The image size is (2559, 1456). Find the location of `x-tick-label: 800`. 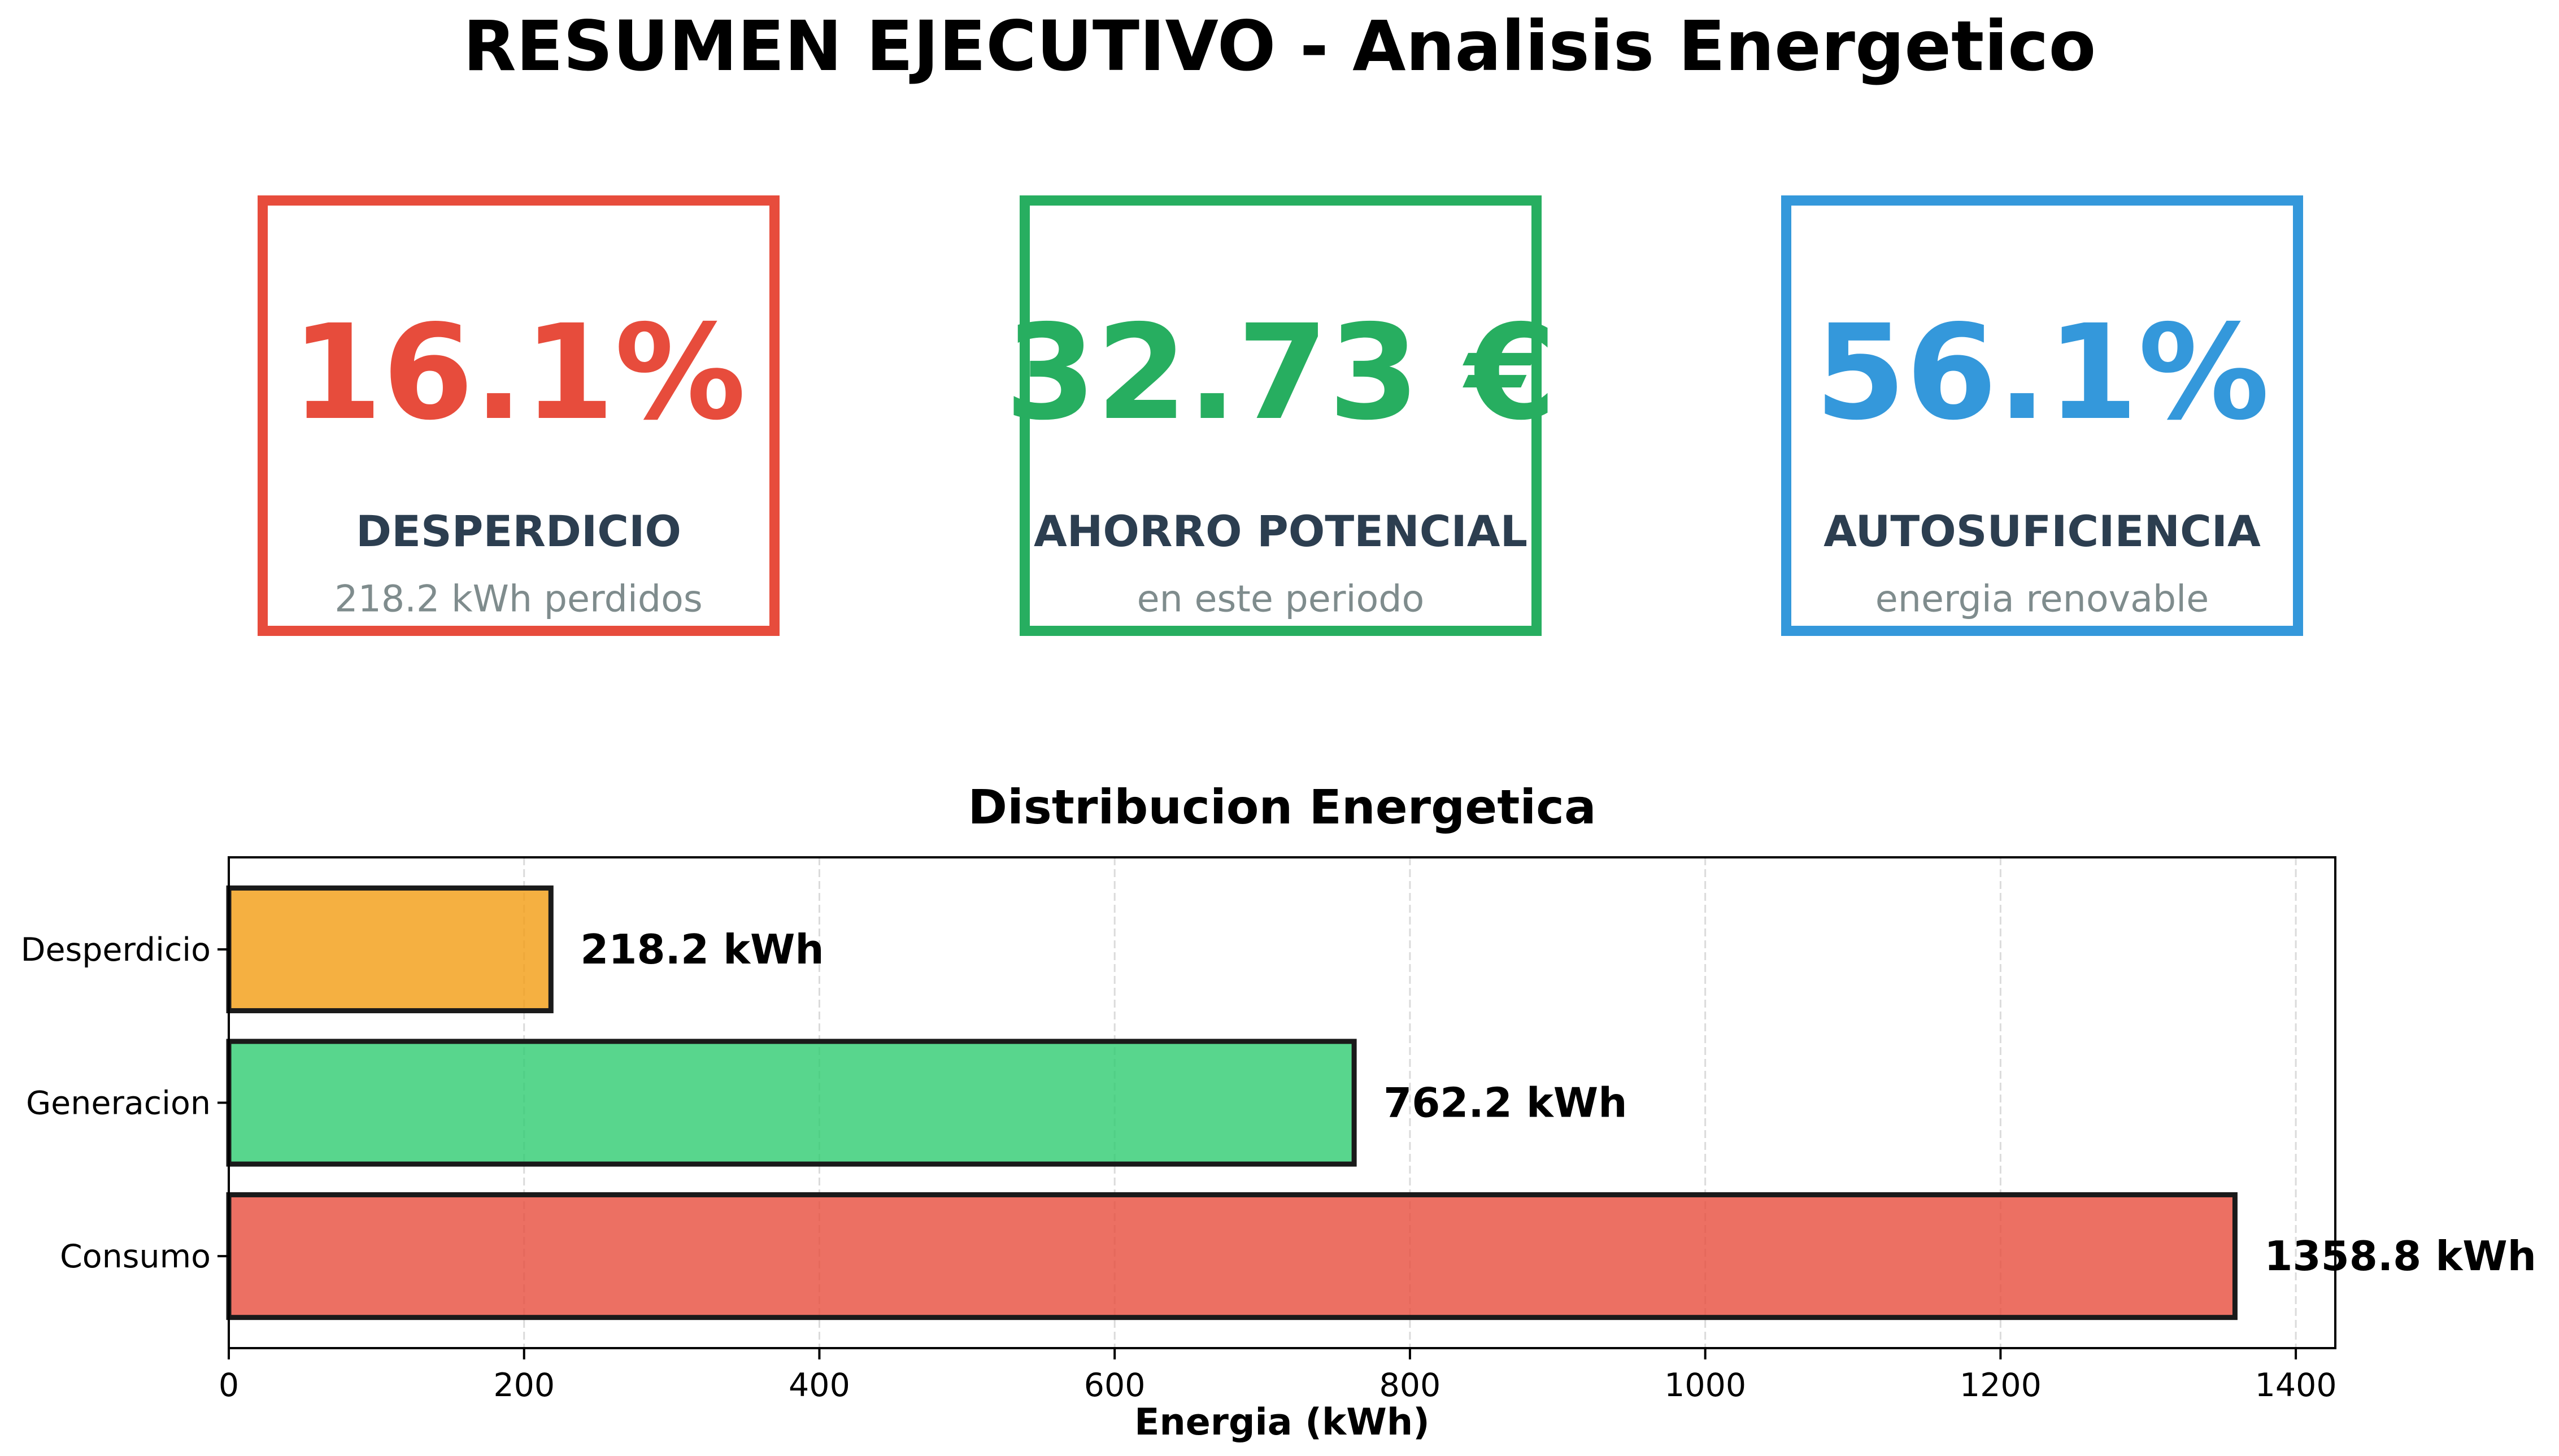

x-tick-label: 800 is located at coordinates (1410, 1385).